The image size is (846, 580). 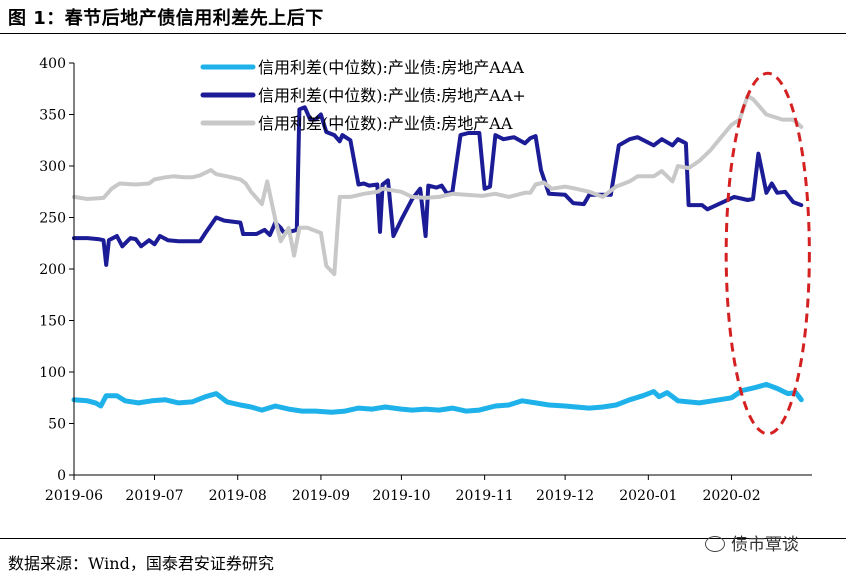 I want to click on x-tick-label: 2019-09, so click(x=321, y=496).